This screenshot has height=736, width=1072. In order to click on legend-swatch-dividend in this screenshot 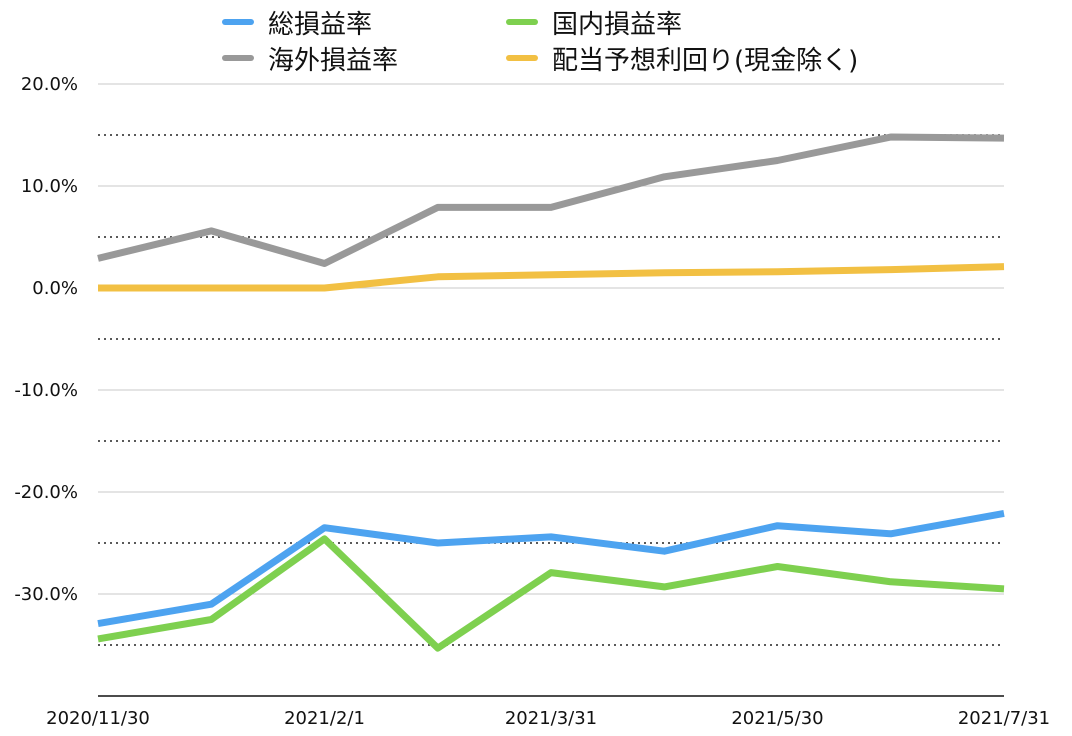, I will do `click(522, 58)`.